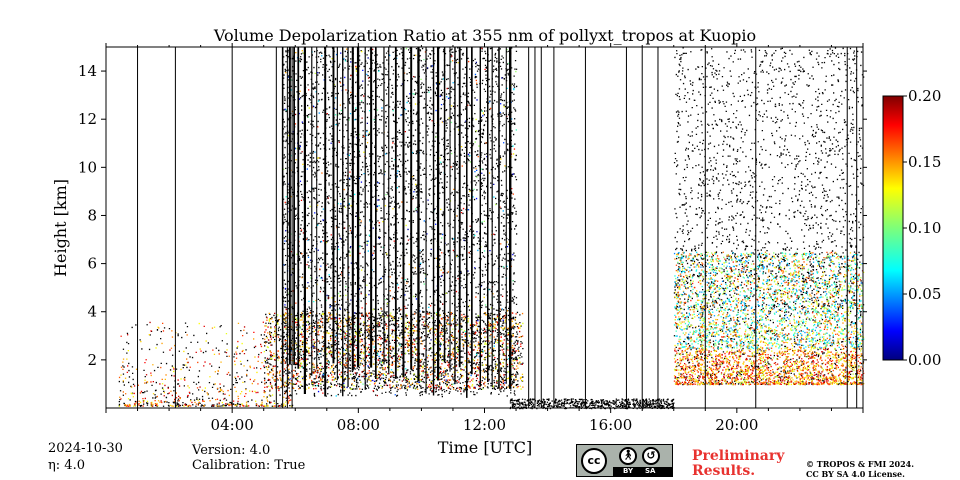 The height and width of the screenshot is (480, 960). What do you see at coordinates (92, 215) in the screenshot?
I see `y-tick-label: 8` at bounding box center [92, 215].